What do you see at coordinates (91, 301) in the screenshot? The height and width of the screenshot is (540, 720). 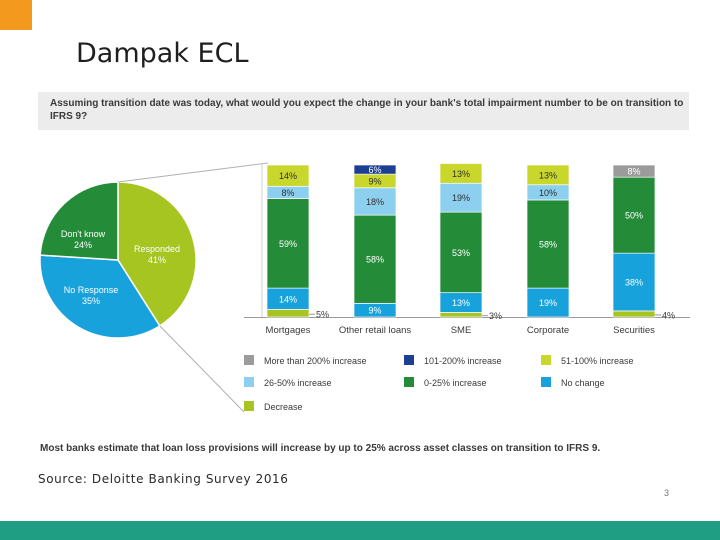 I see `pie-value-label: 35%` at bounding box center [91, 301].